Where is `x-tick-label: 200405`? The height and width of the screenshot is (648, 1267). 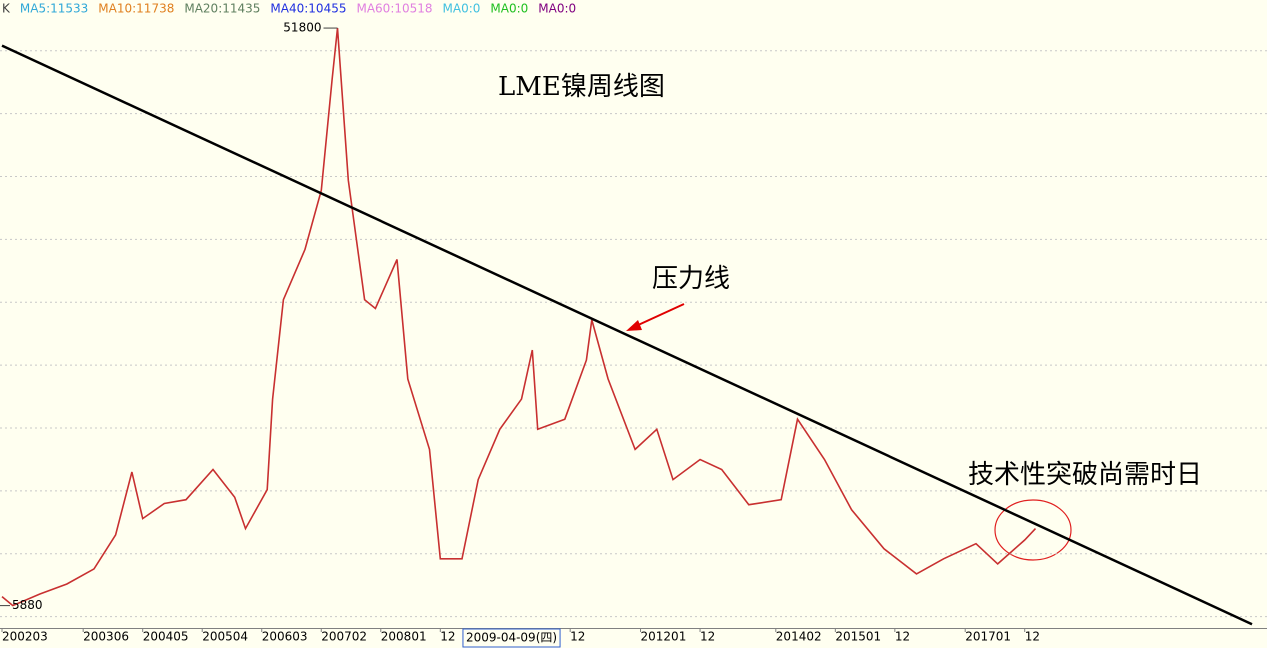 x-tick-label: 200405 is located at coordinates (166, 637).